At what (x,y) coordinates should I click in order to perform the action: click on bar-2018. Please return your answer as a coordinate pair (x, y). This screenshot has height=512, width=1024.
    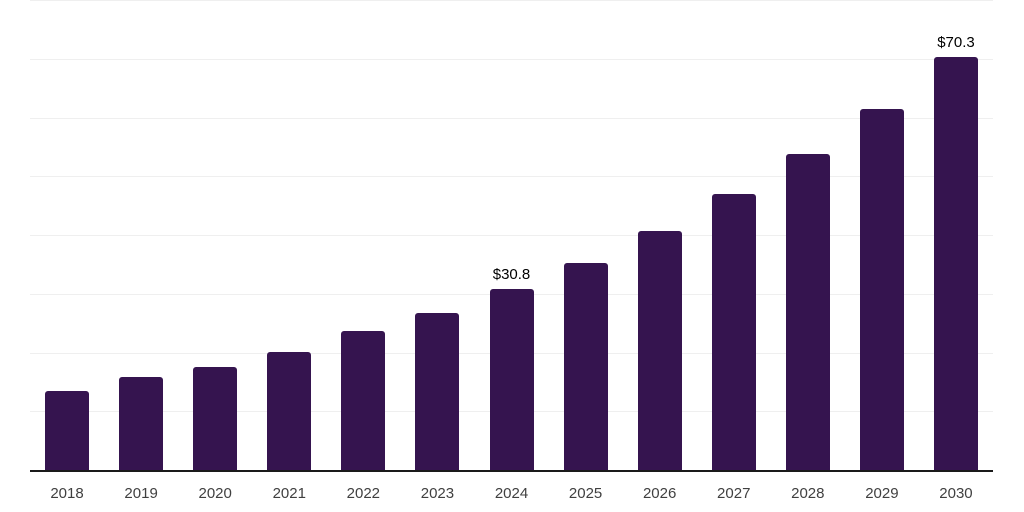
    Looking at the image, I should click on (67, 430).